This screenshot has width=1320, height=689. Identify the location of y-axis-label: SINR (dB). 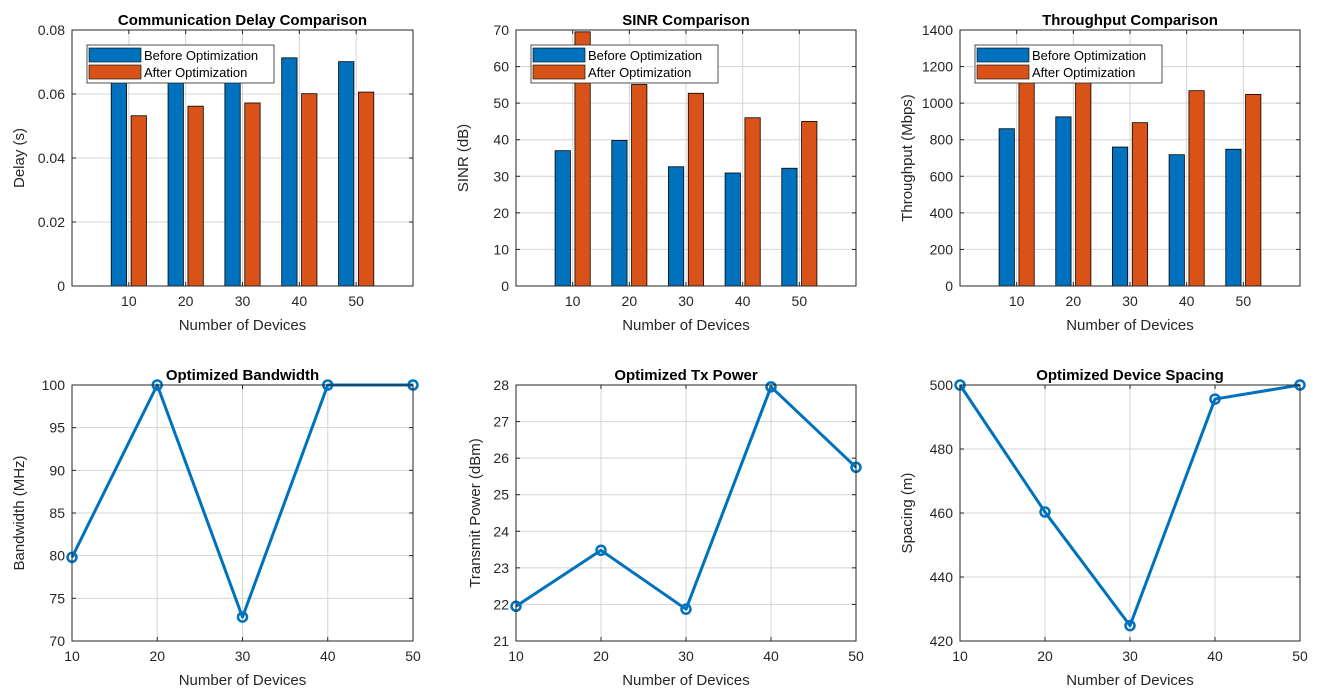
(463, 158).